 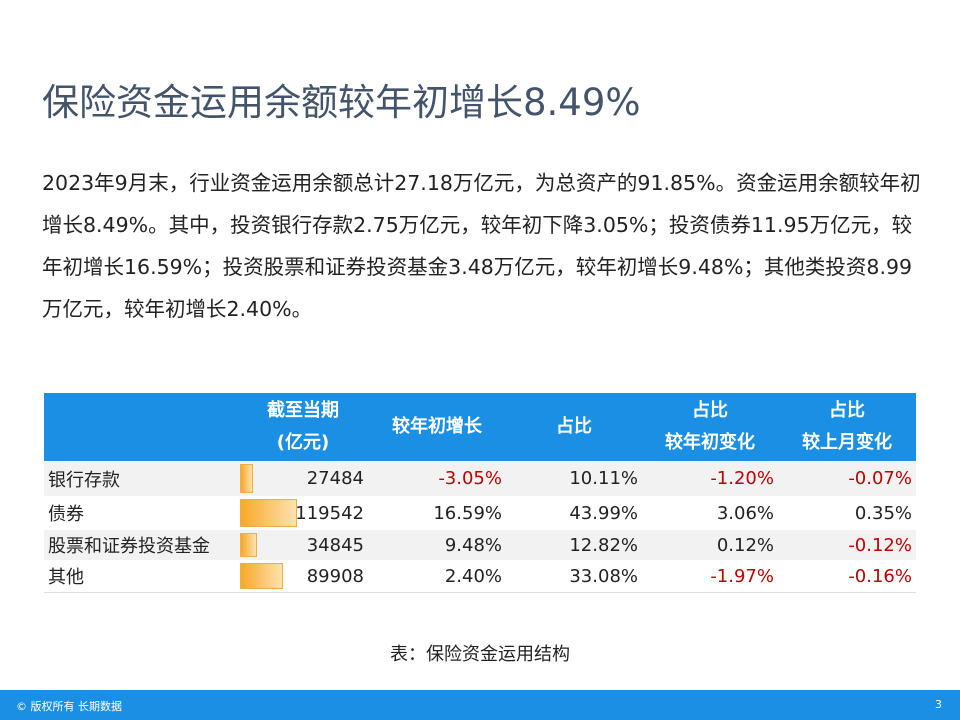 What do you see at coordinates (603, 576) in the screenshot?
I see `cell-value: 33.08%` at bounding box center [603, 576].